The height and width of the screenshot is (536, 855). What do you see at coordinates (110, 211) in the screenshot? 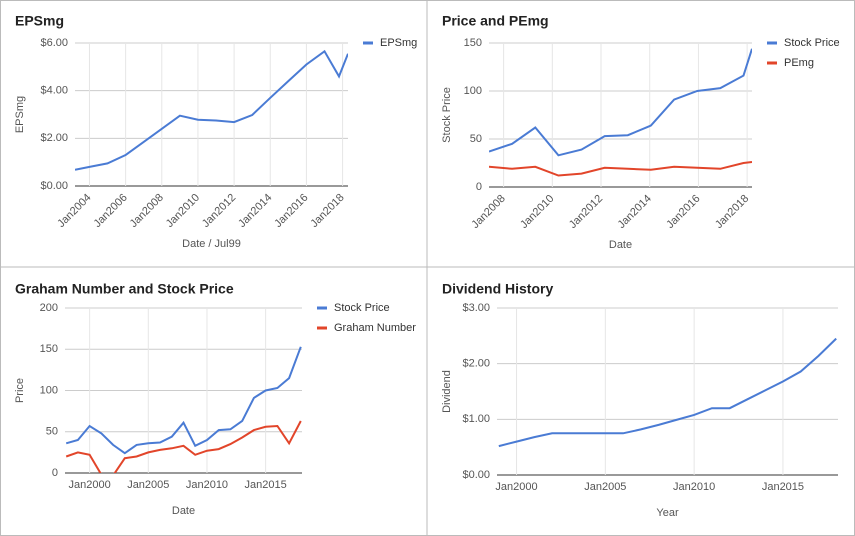
I see `x-tick-label: Jan2006` at bounding box center [110, 211].